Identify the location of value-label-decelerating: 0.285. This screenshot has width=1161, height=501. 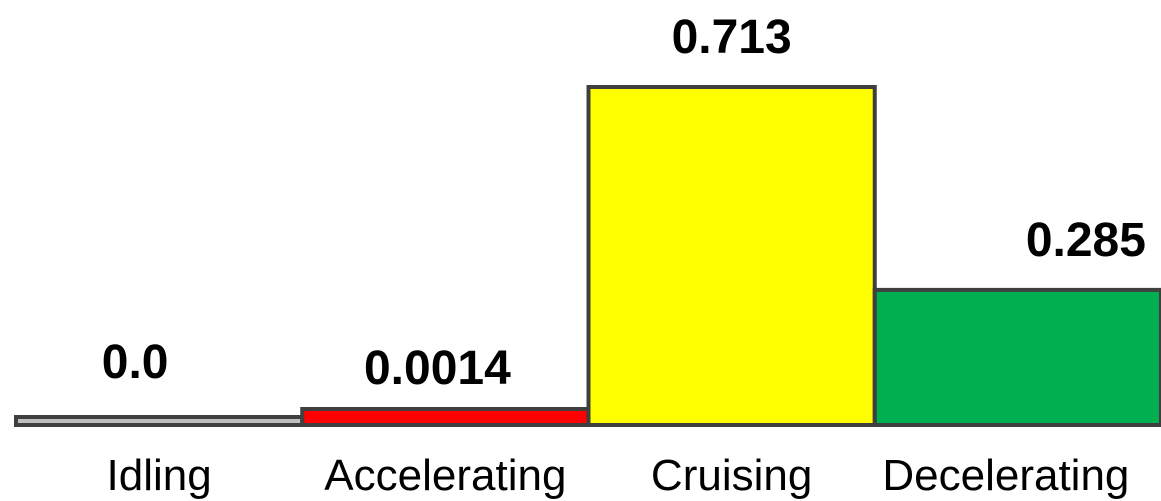
(1086, 240).